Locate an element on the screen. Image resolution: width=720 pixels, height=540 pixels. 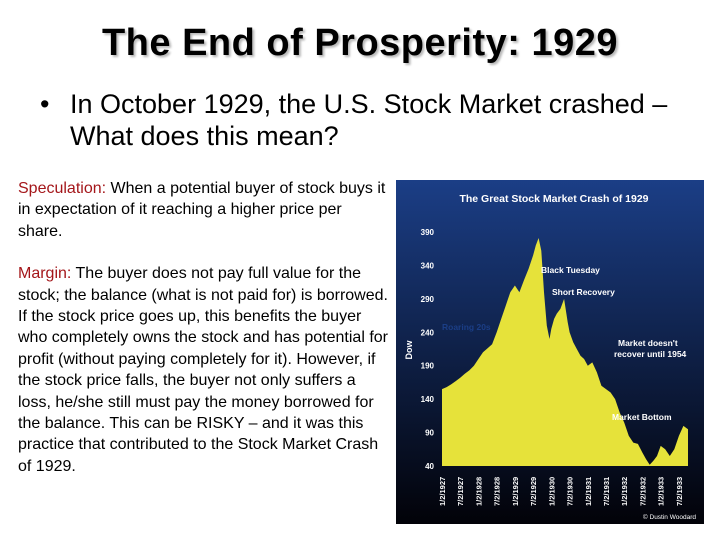
x-tick-label: 7/2/1931 is located at coordinates (606, 491).